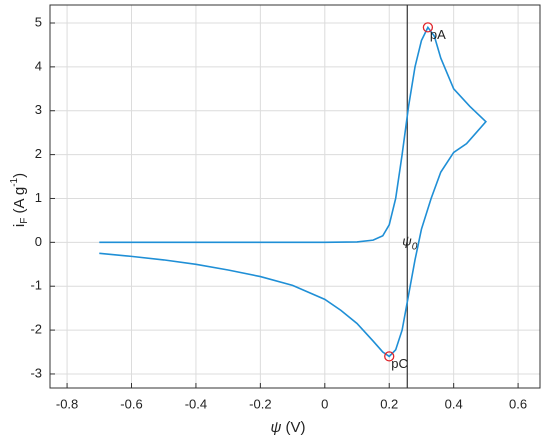 This screenshot has width=550, height=443. Describe the element at coordinates (36, 329) in the screenshot. I see `y-tick-label: -2` at that location.